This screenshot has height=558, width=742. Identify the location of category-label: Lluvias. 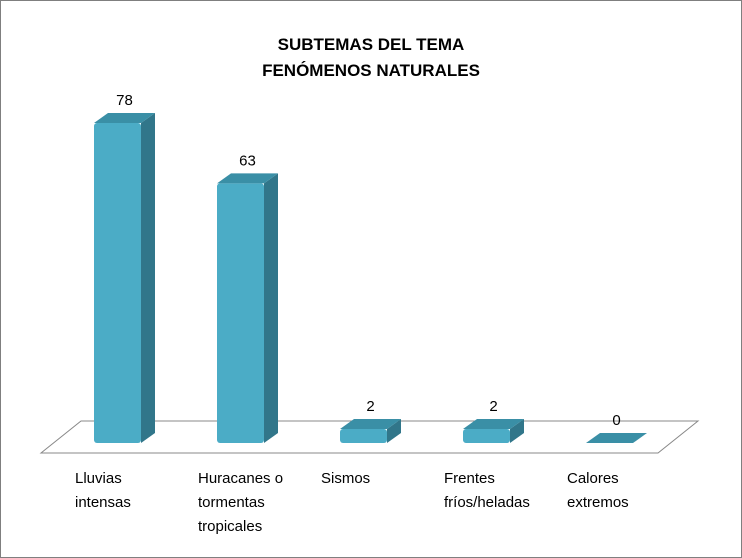
(98, 478).